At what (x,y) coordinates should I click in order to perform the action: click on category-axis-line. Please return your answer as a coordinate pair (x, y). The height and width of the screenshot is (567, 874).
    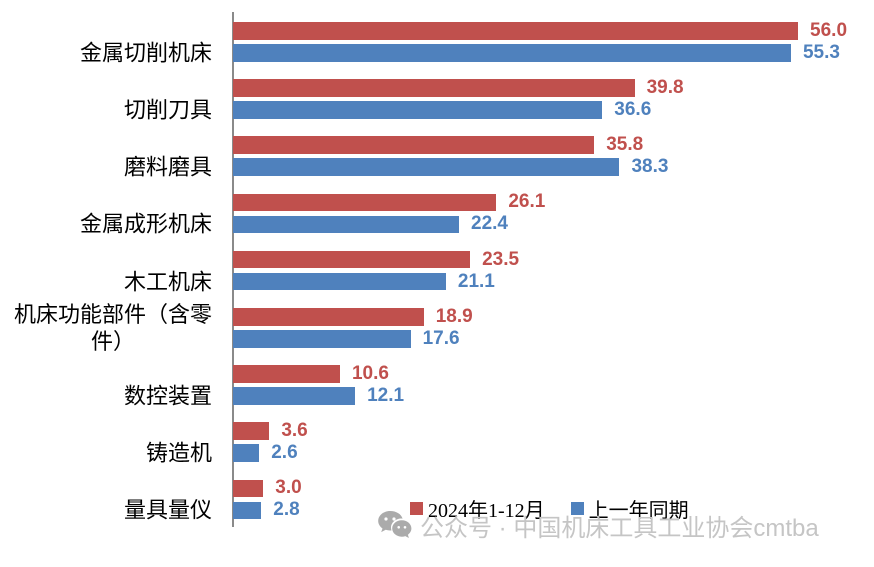
    Looking at the image, I should click on (233, 269).